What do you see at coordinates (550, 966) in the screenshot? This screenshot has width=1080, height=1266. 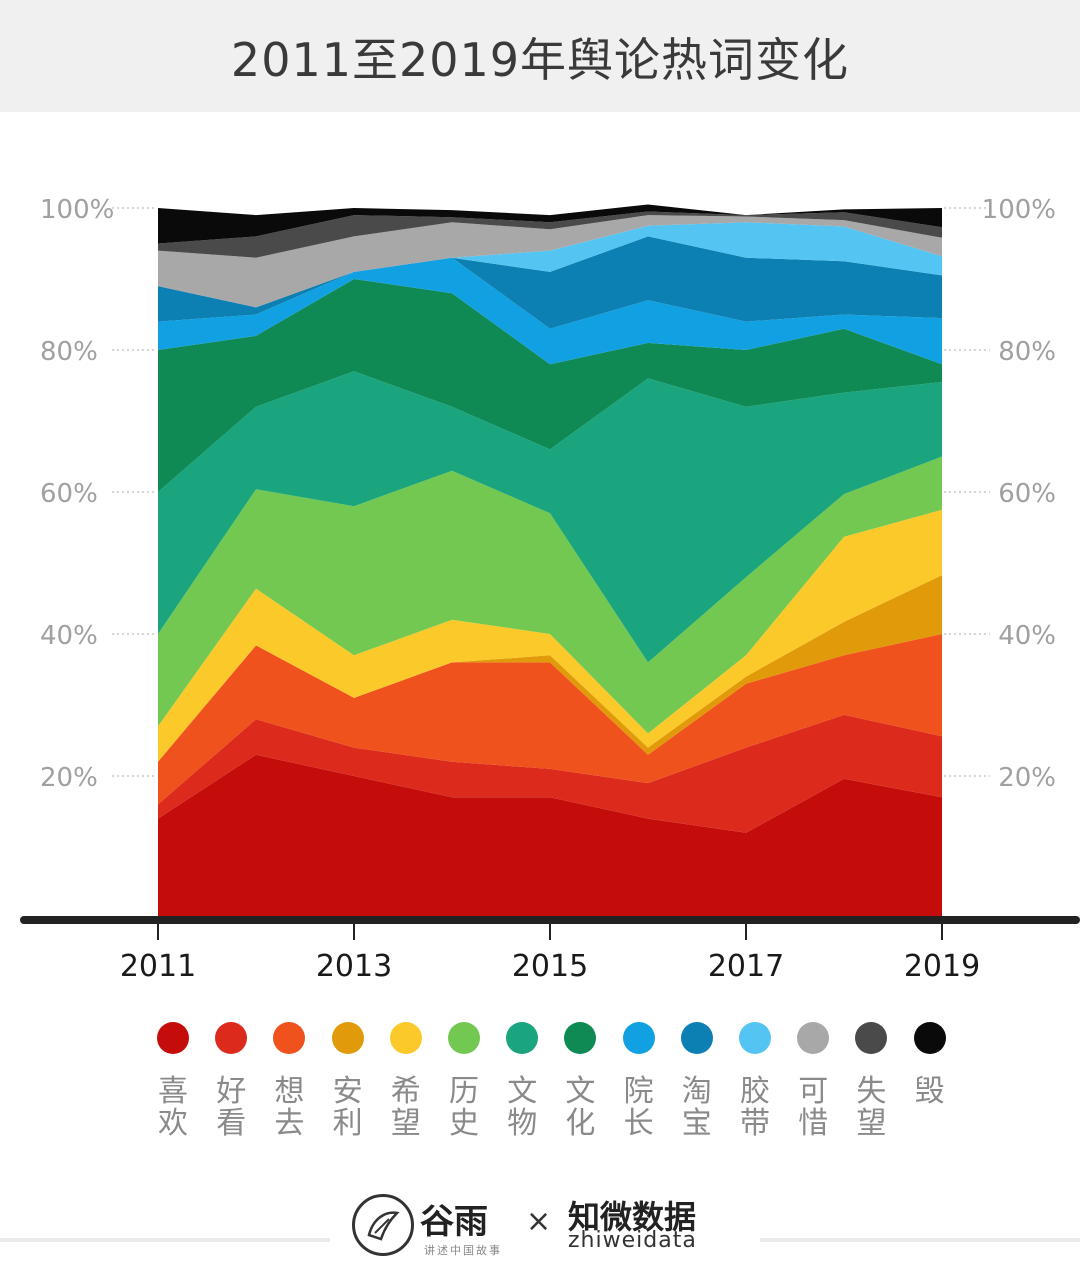 I see `x-tick-label: 2015` at bounding box center [550, 966].